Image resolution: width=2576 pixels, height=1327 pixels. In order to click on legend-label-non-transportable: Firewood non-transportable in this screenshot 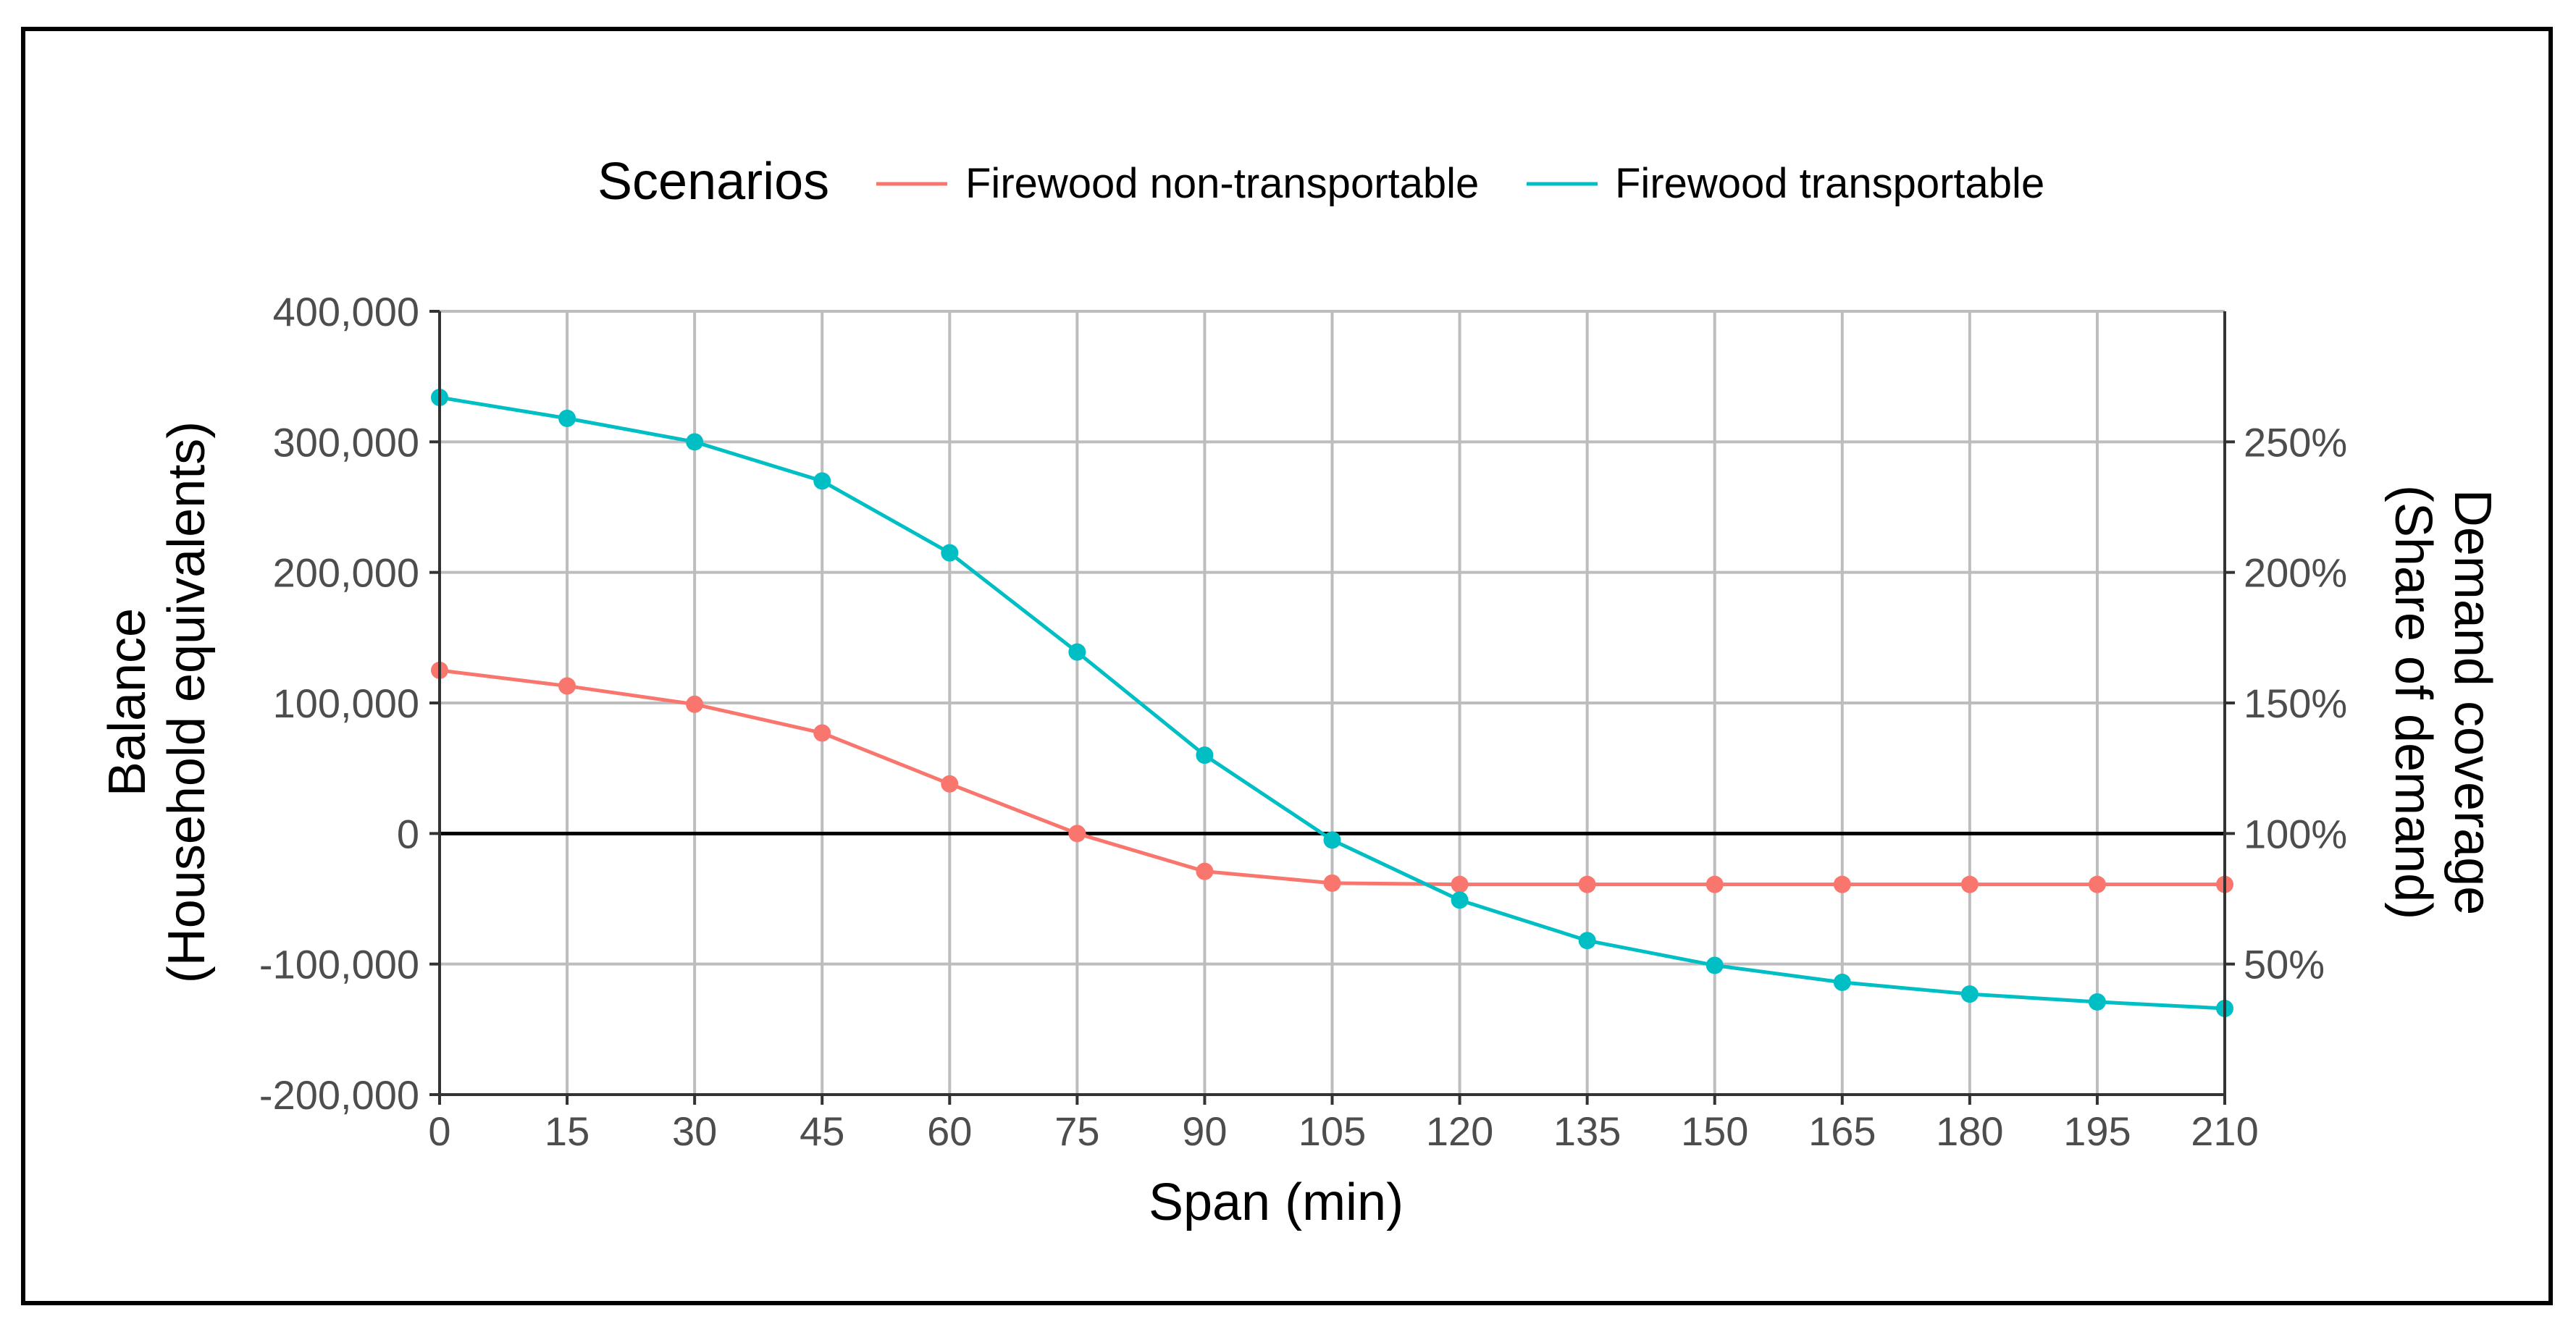, I will do `click(1222, 183)`.